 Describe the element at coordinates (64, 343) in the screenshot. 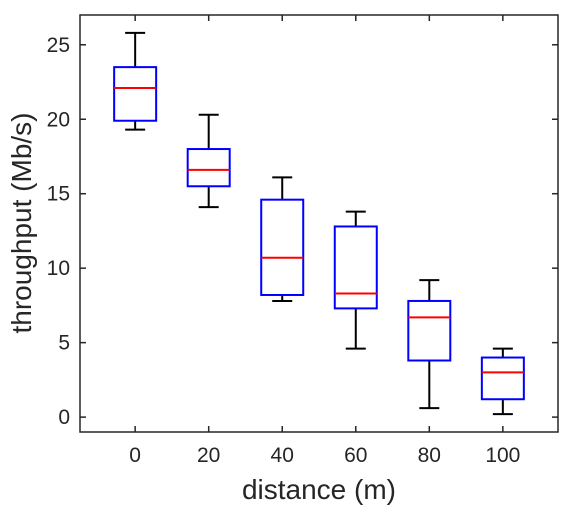

I see `y-tick-label: 5` at that location.